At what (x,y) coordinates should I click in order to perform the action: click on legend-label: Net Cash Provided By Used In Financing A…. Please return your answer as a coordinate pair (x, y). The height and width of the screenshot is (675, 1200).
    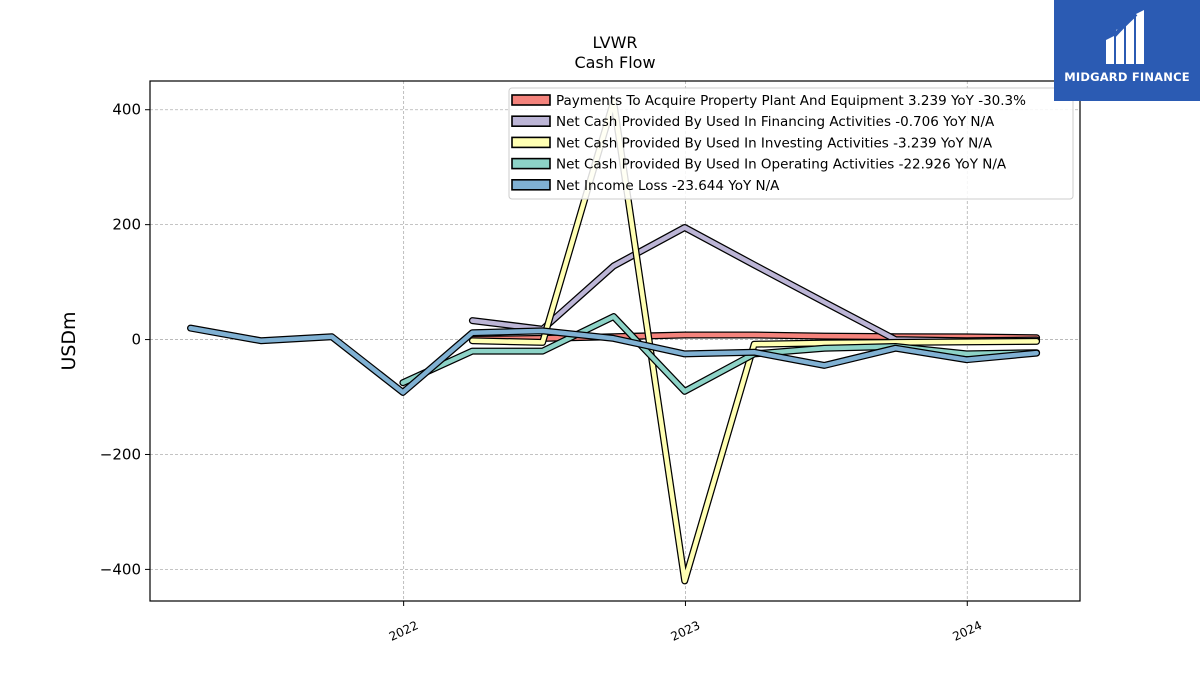
    Looking at the image, I should click on (775, 122).